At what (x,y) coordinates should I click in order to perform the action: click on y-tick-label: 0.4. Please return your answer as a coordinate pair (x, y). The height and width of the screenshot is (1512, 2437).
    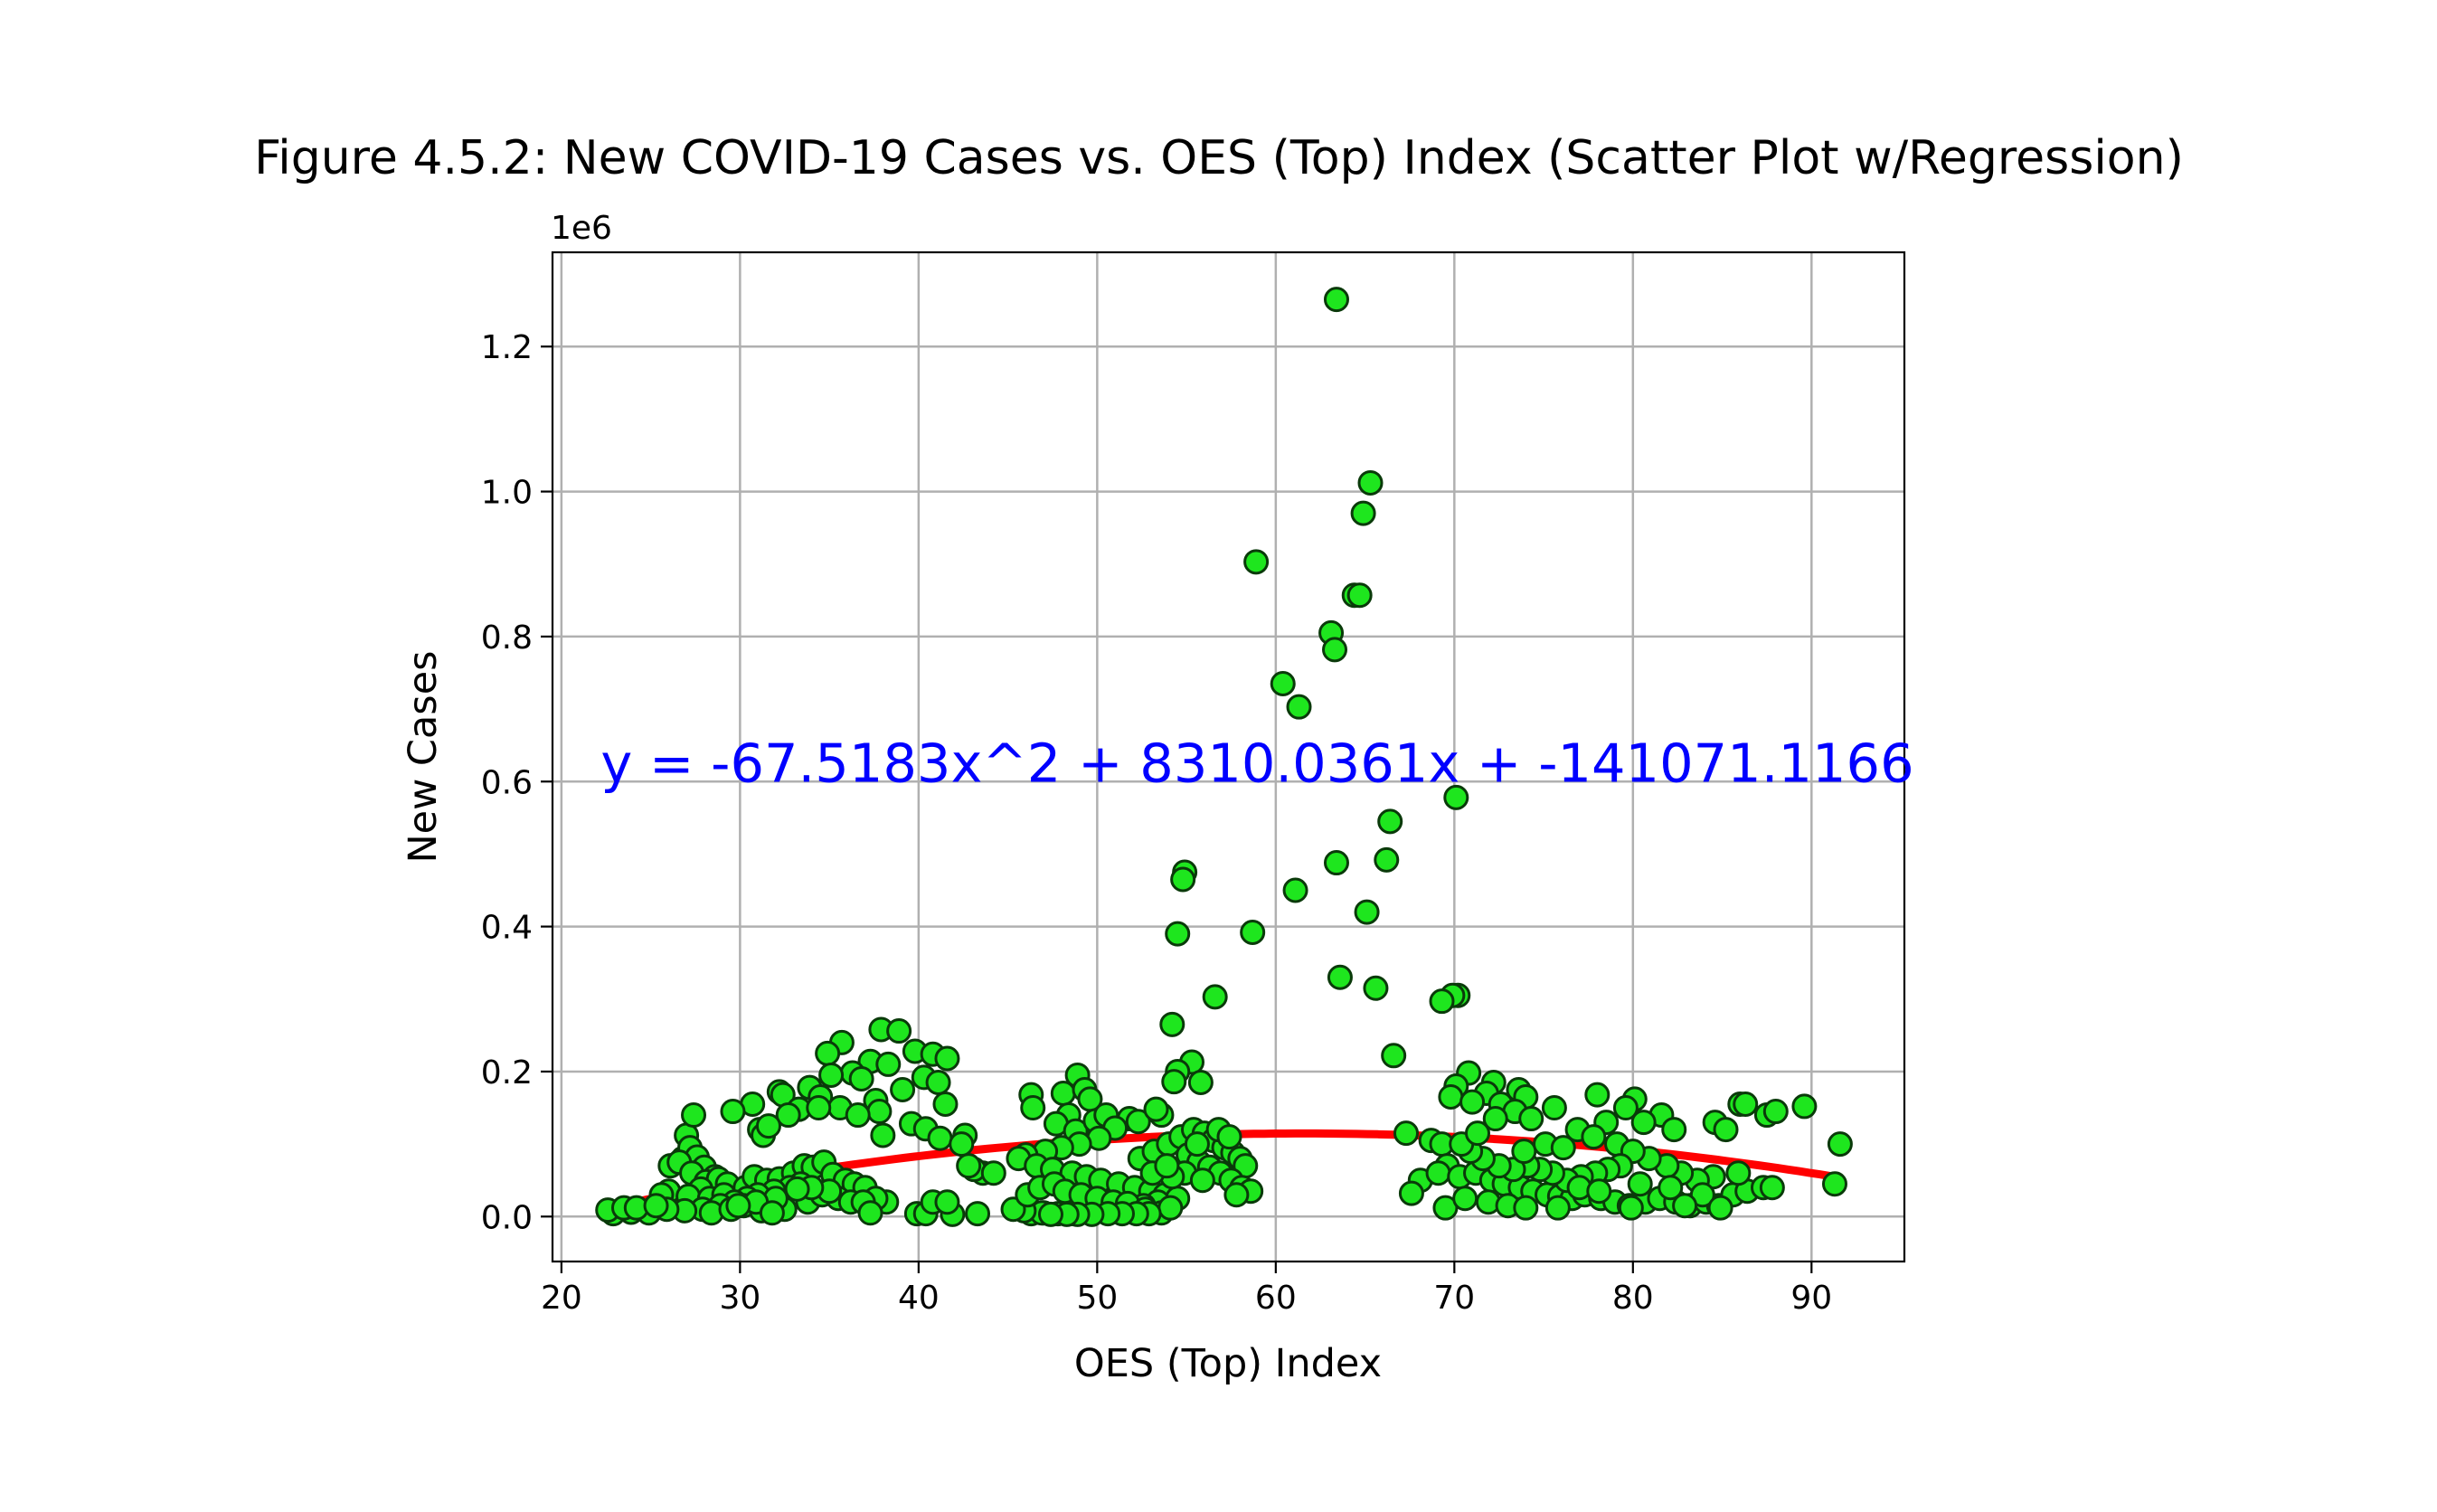
    Looking at the image, I should click on (507, 928).